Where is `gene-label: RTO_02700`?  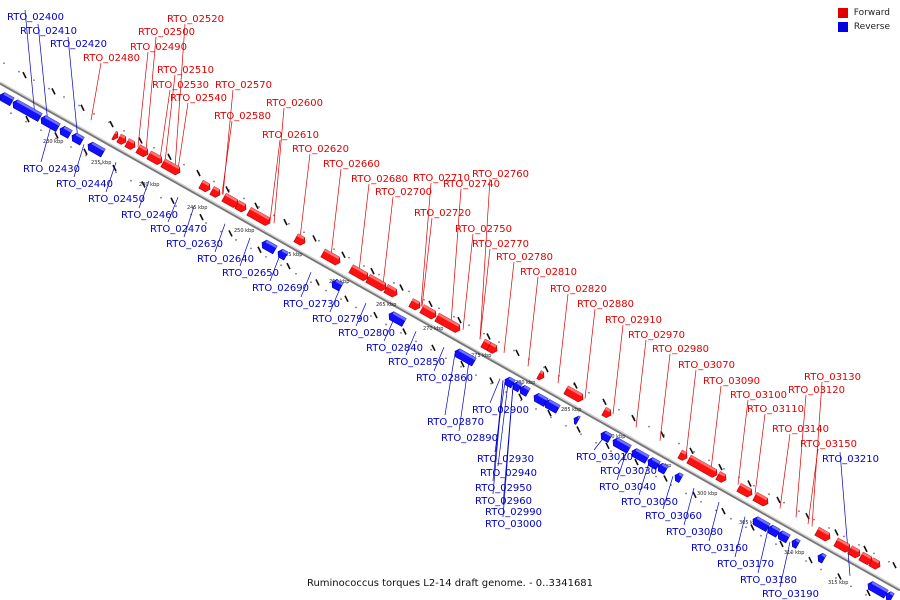
gene-label: RTO_02700 is located at coordinates (403, 192).